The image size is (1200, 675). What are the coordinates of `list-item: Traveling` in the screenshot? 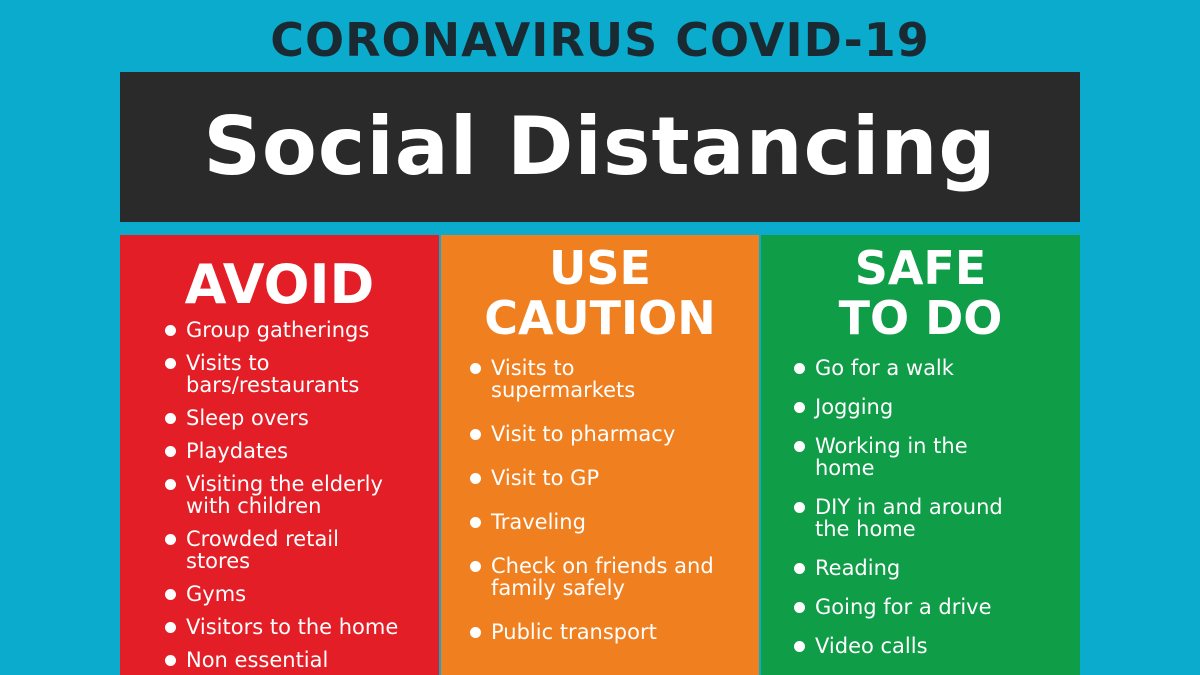 It's located at (605, 522).